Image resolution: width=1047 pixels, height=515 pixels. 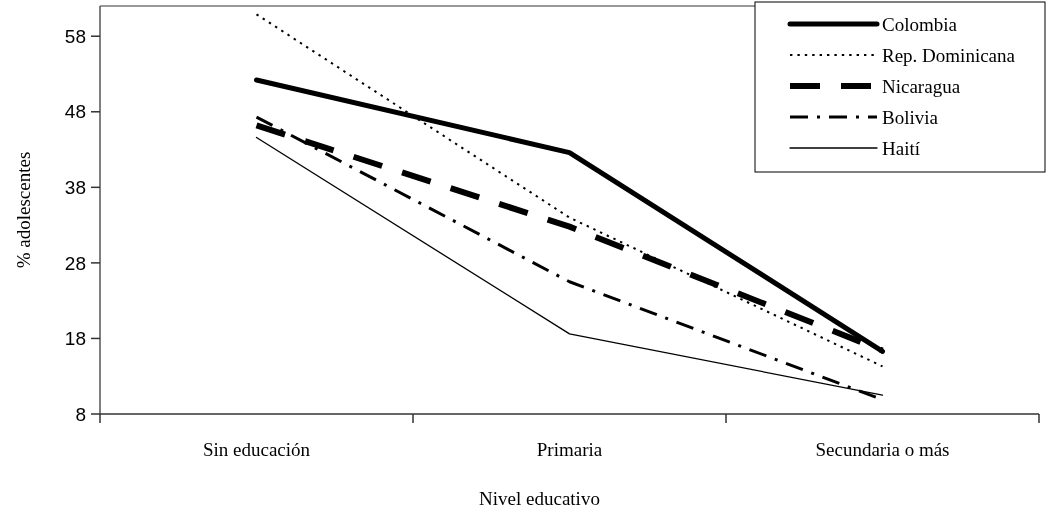 What do you see at coordinates (75, 263) in the screenshot?
I see `y-tick-label: 28` at bounding box center [75, 263].